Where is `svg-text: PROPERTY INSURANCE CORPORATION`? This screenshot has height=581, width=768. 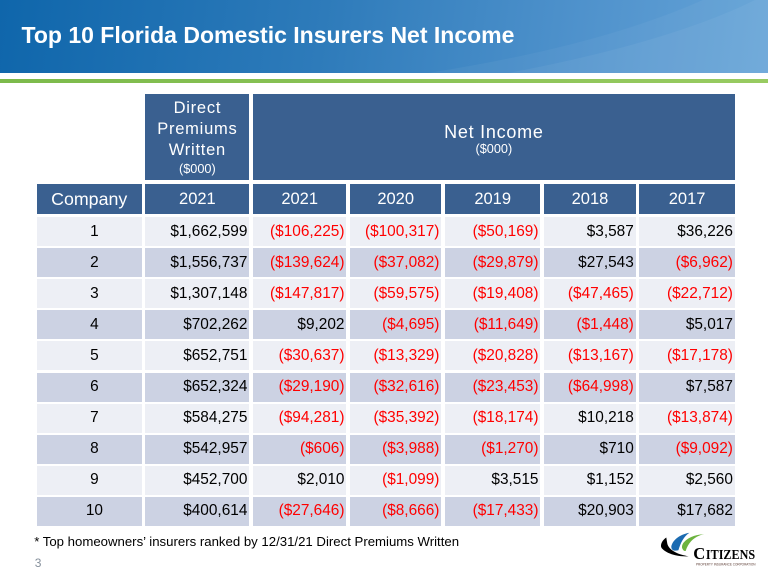 svg-text: PROPERTY INSURANCE CORPORATION is located at coordinates (726, 565).